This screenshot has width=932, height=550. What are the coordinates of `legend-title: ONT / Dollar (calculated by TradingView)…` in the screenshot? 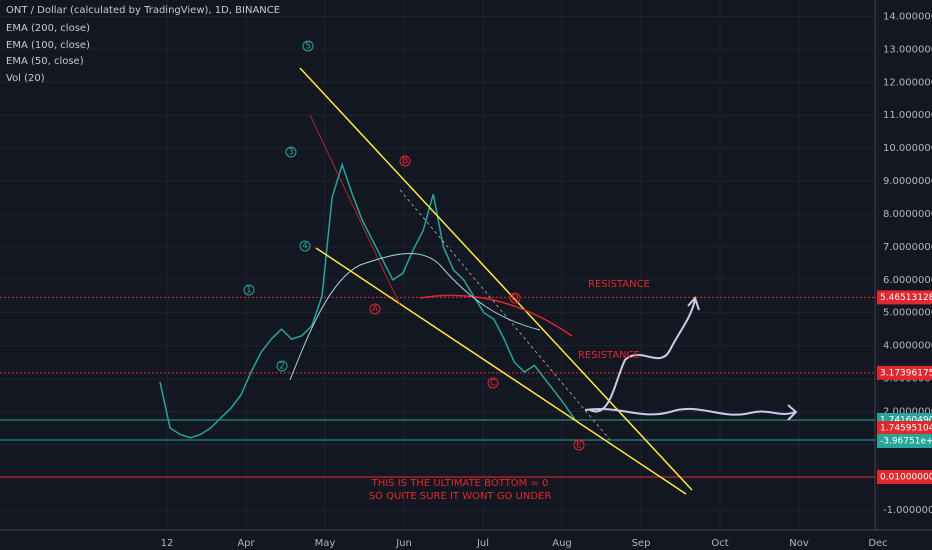 It's located at (143, 10).